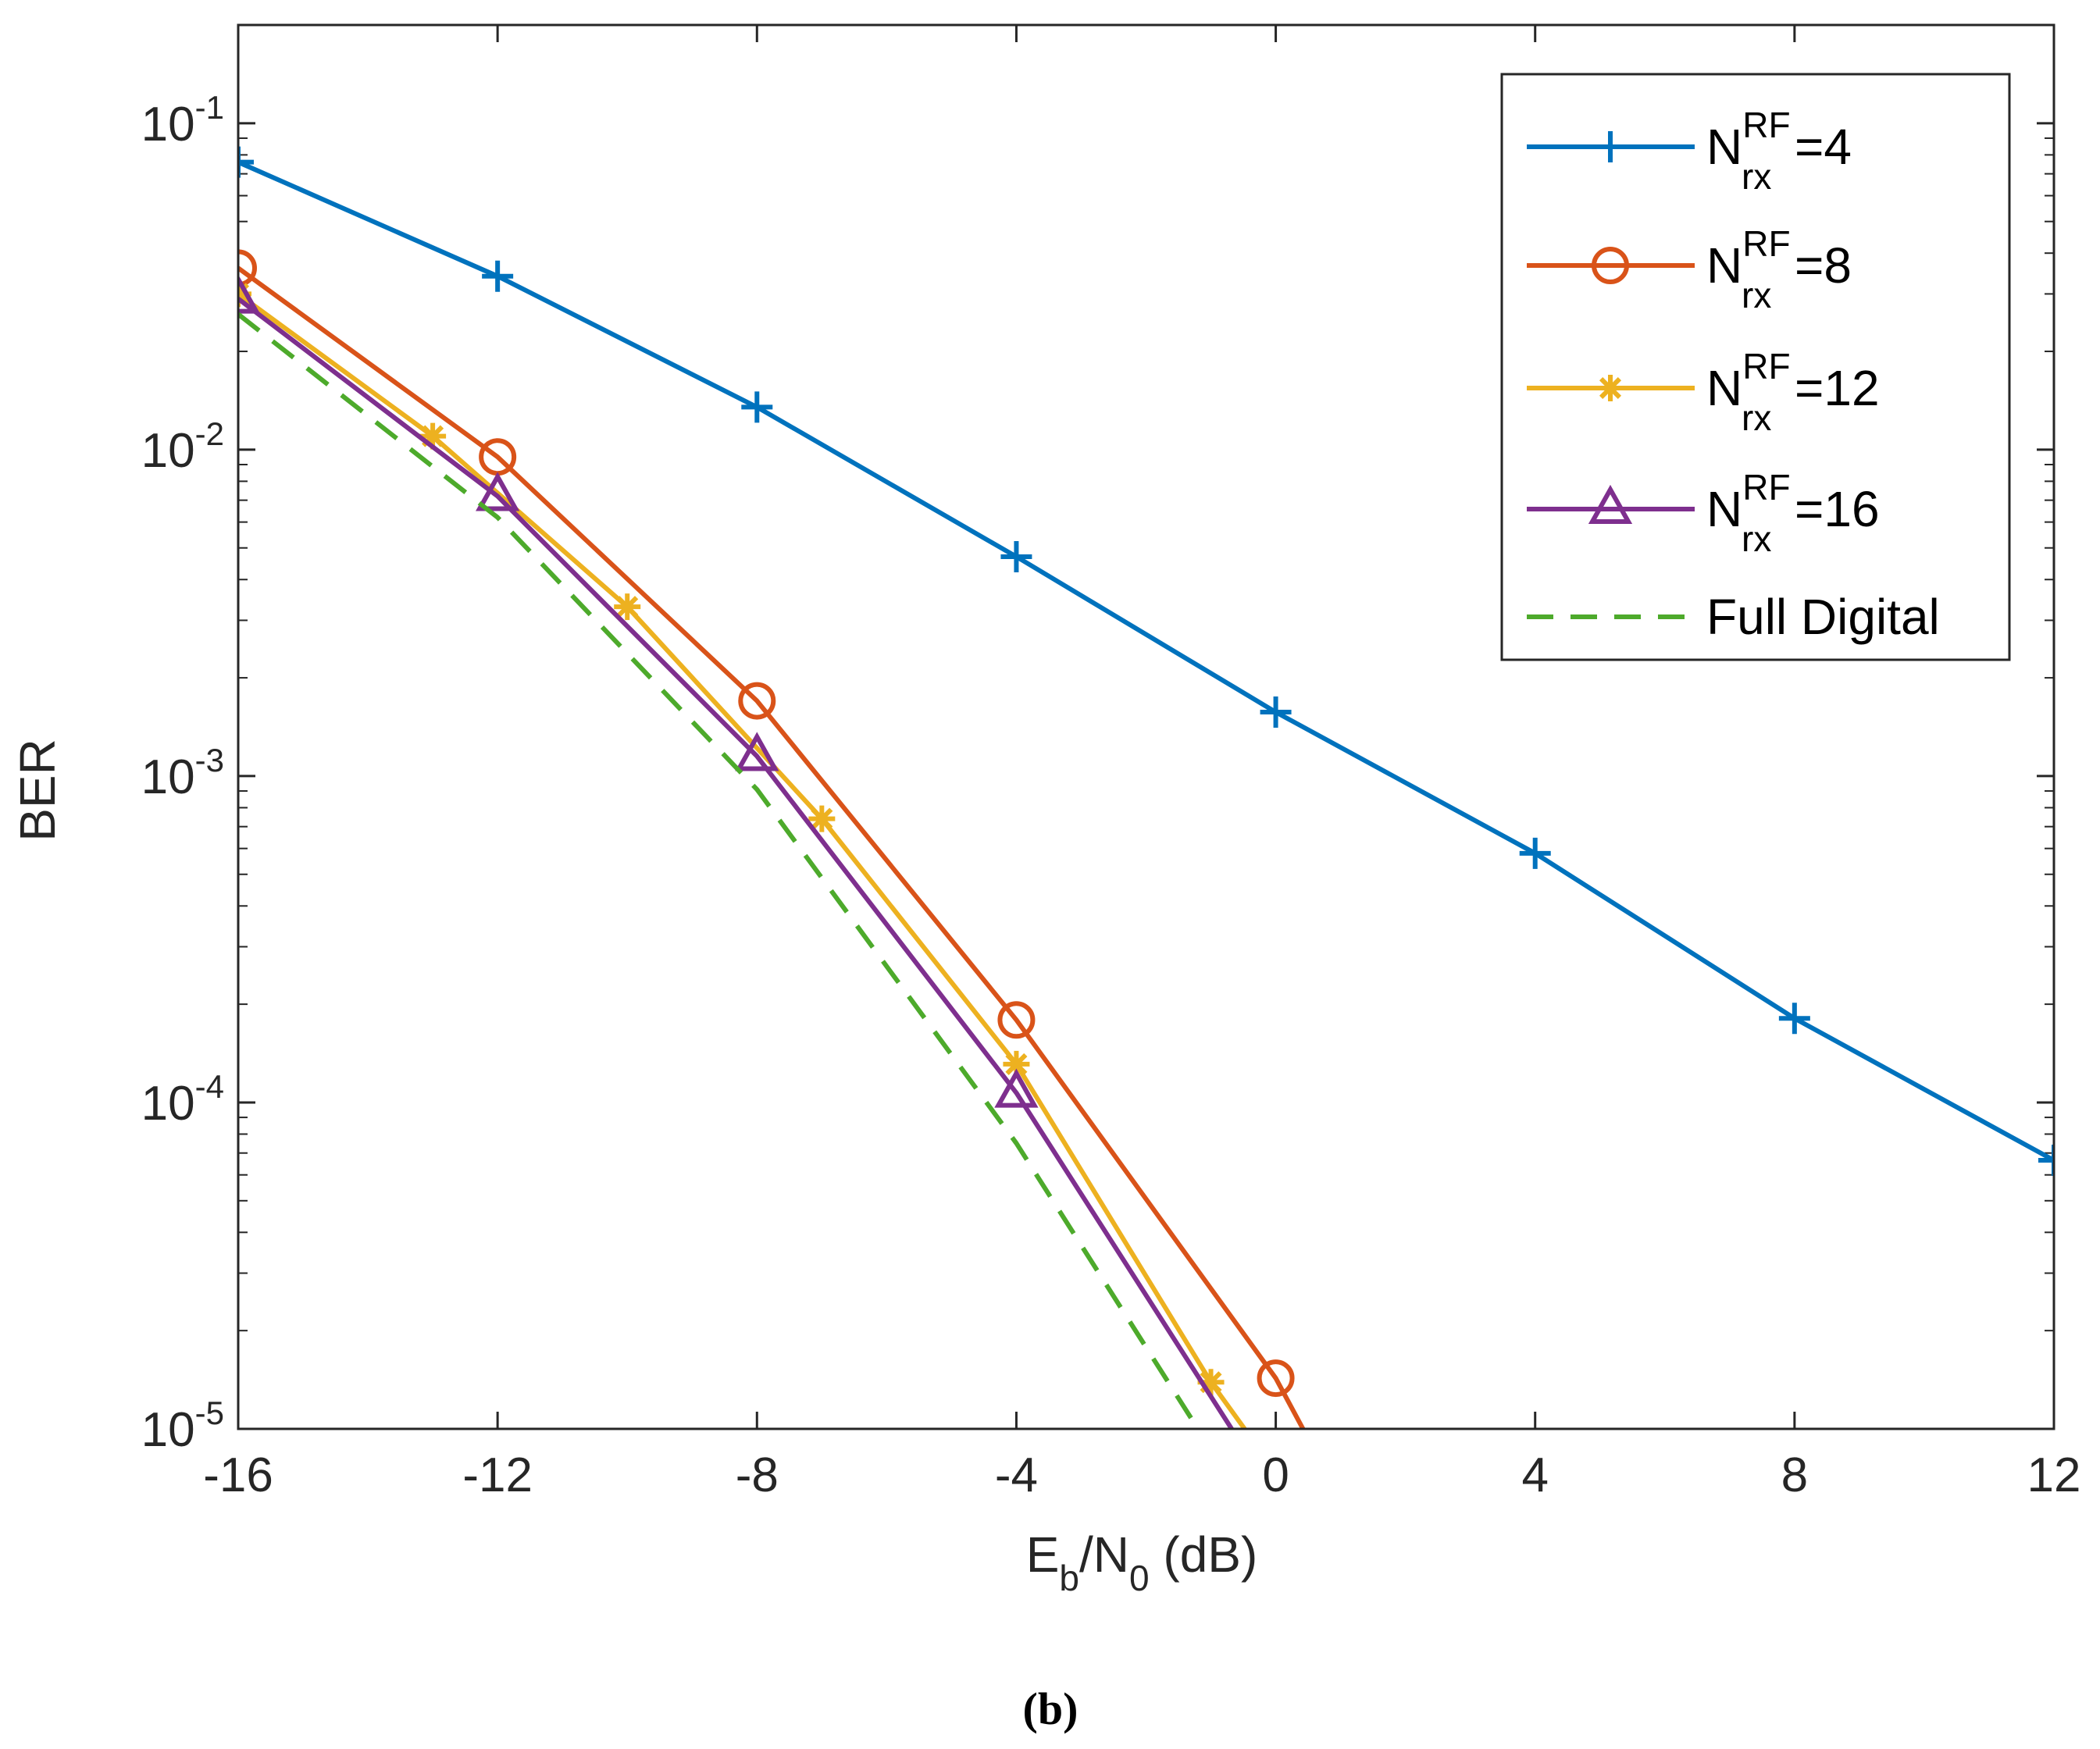 This screenshot has width=2100, height=1749. I want to click on y-tick-labels: 10-110-210-310-410-5, so click(183, 773).